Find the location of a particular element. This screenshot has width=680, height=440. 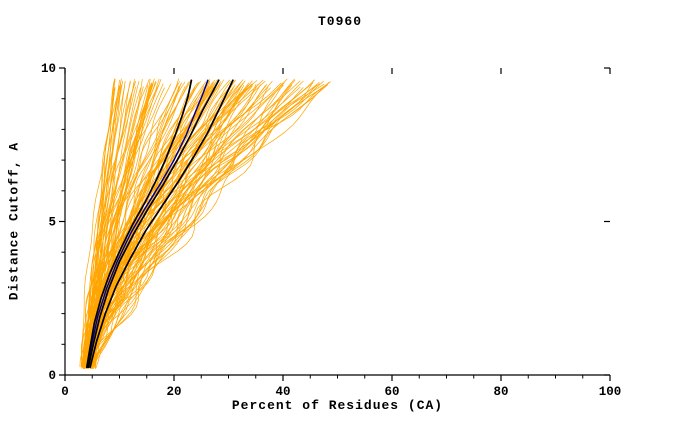

y-tick-label: 0 is located at coordinates (52, 376).